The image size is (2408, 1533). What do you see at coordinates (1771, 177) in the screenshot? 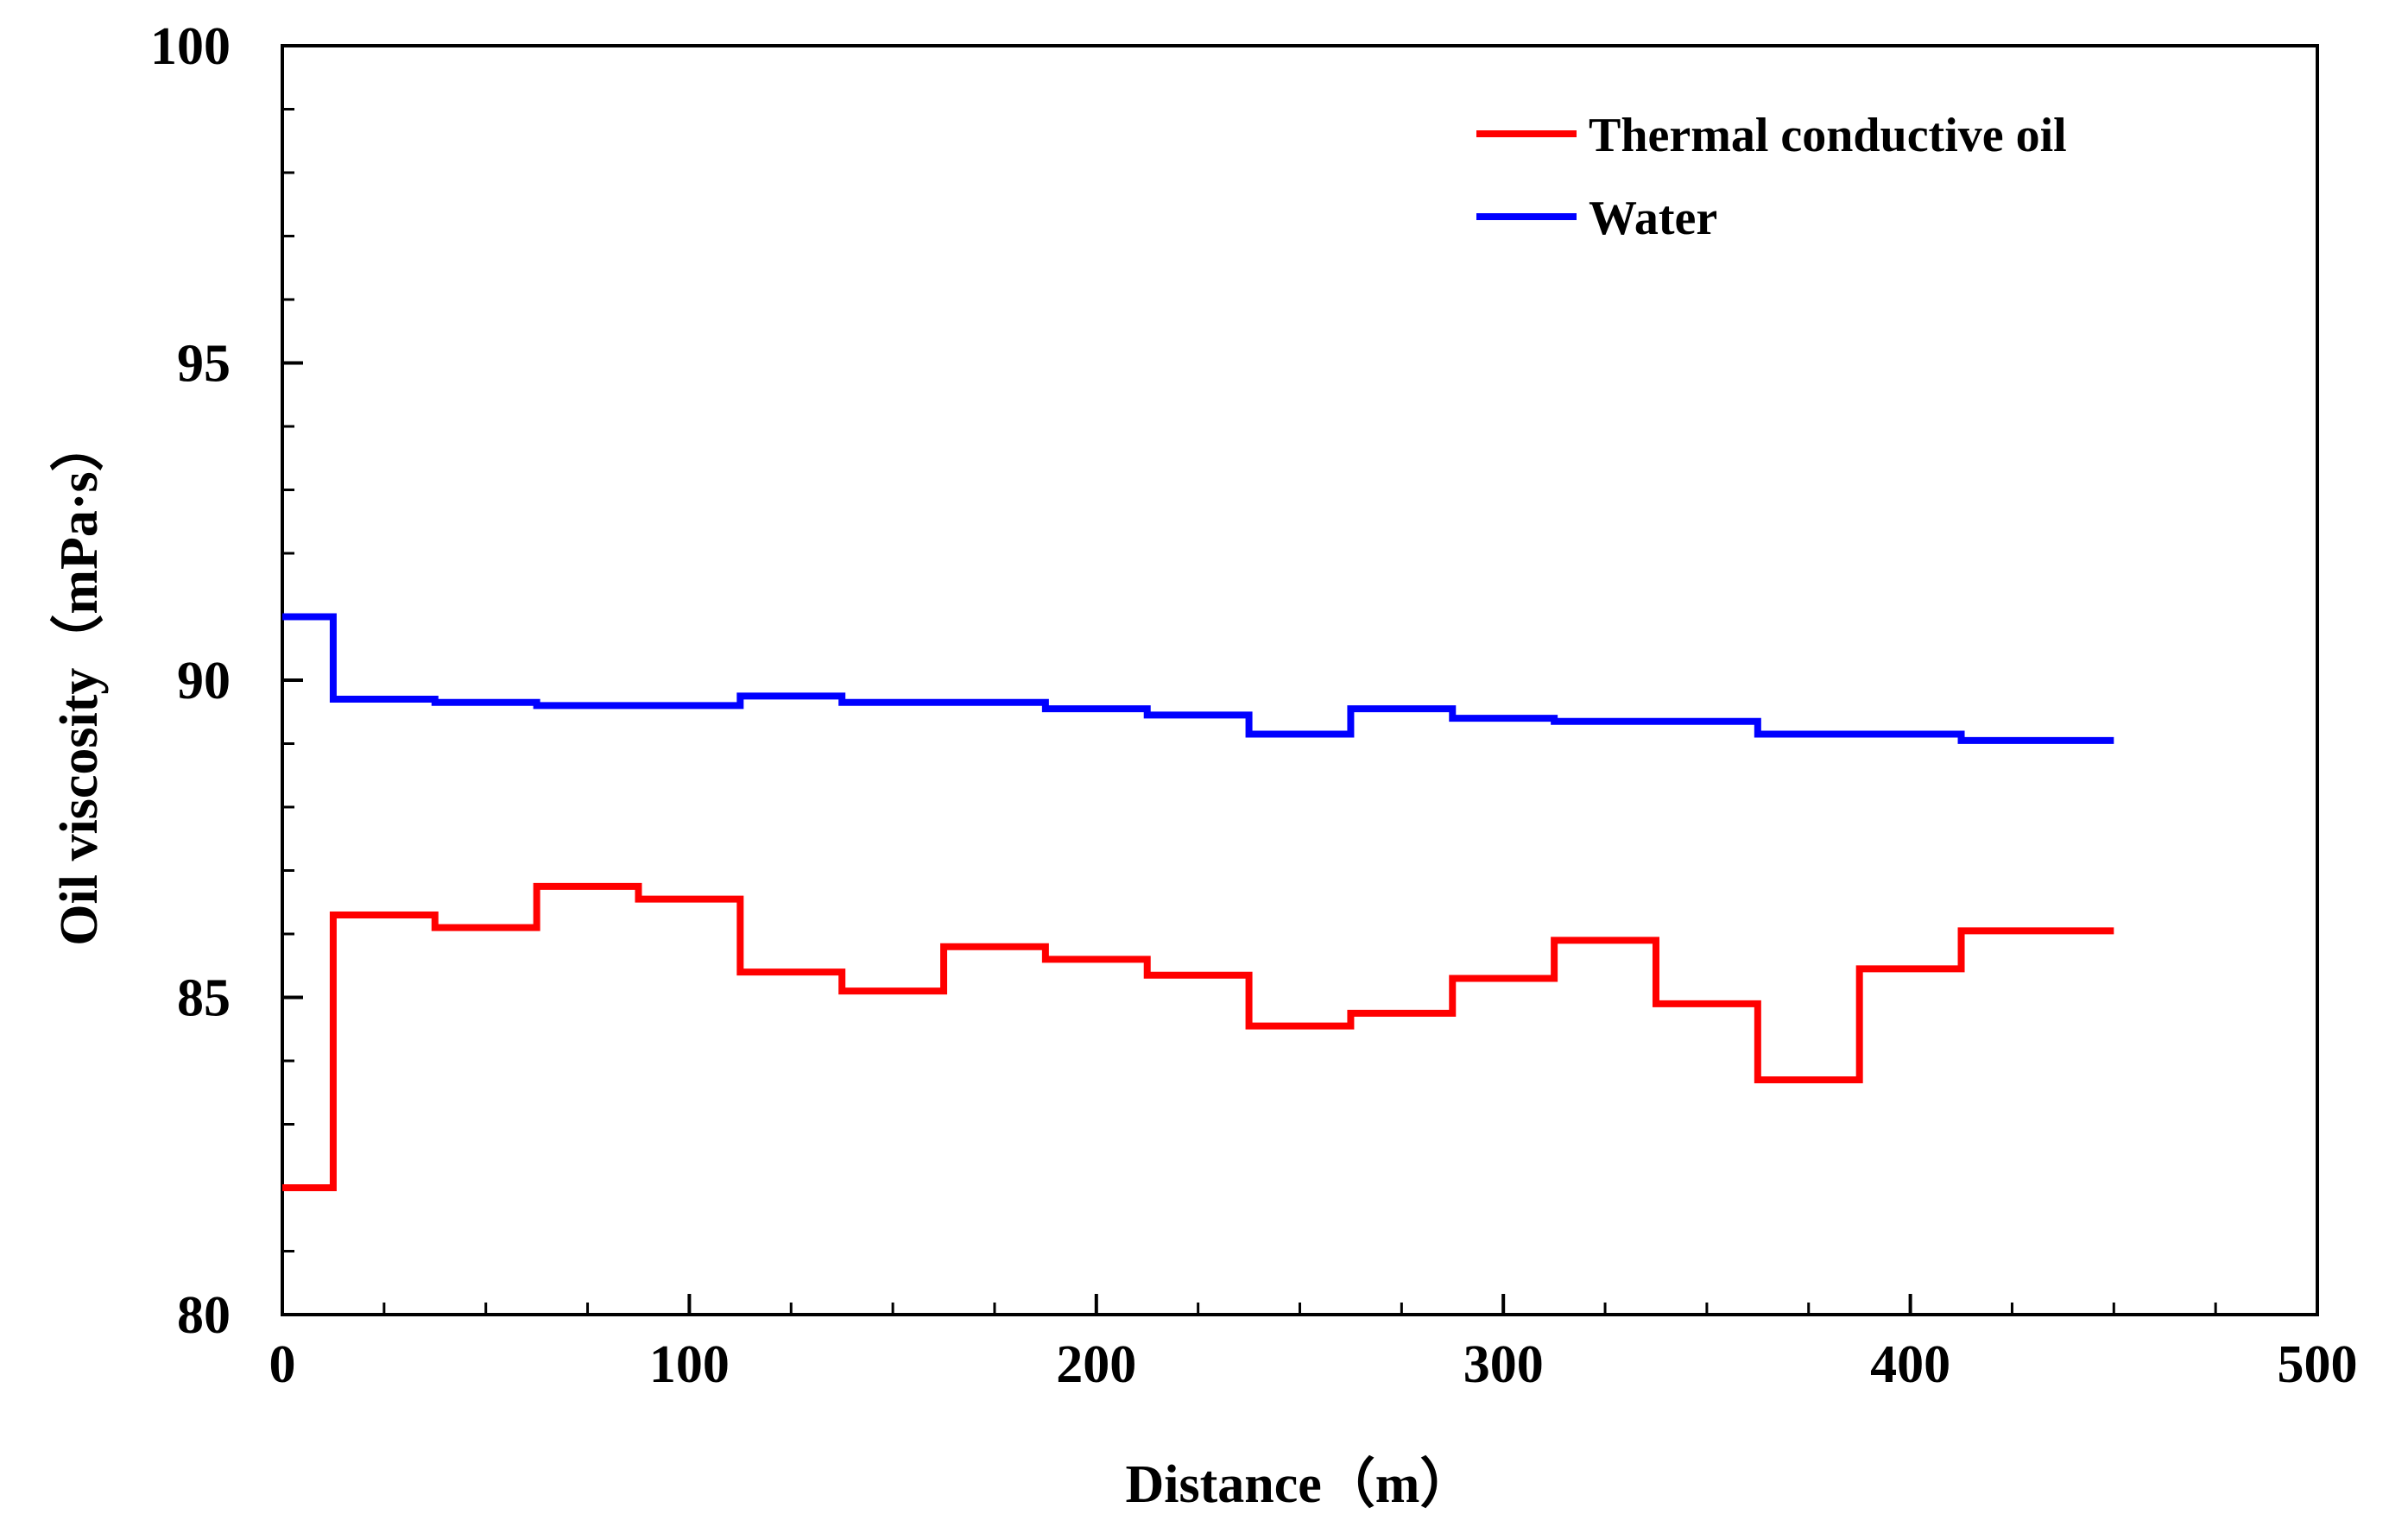
I see `legend: Thermal conductive oil Water` at bounding box center [1771, 177].